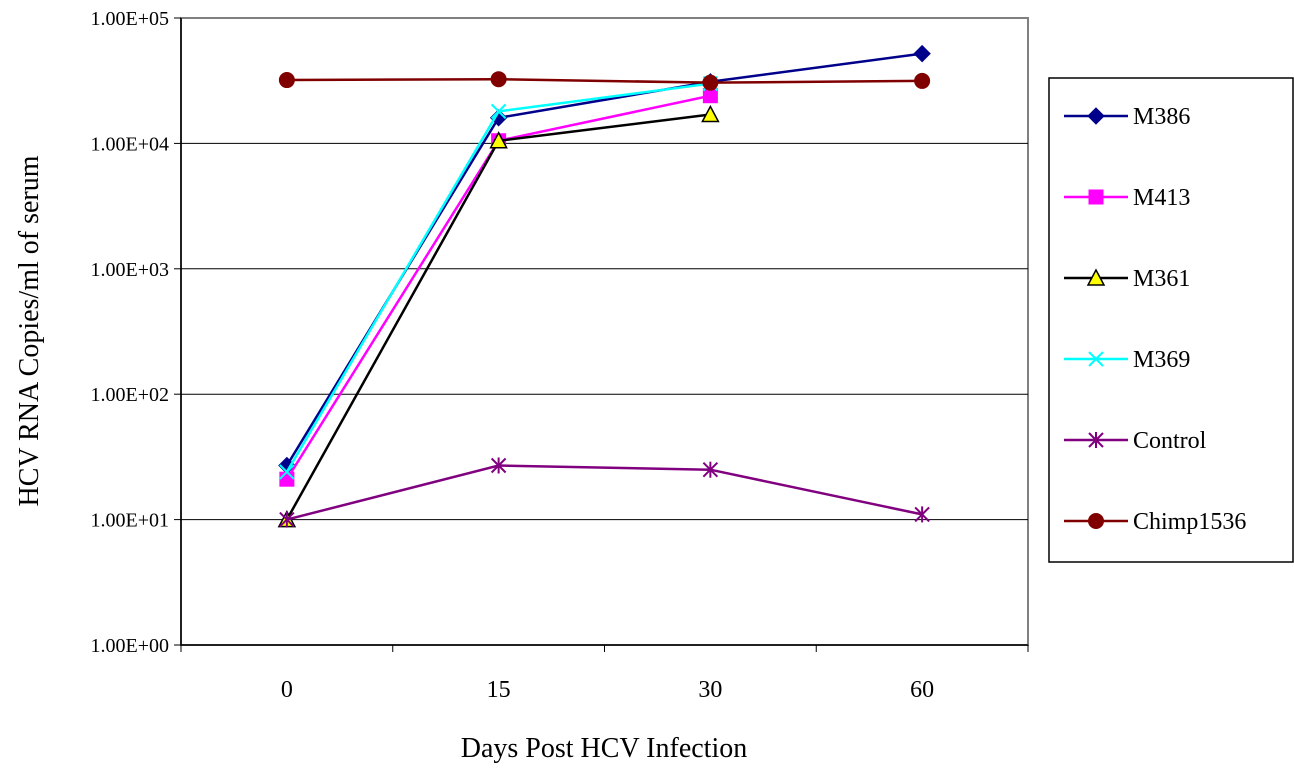 This screenshot has width=1294, height=770. I want to click on legend-label: Chimp1536, so click(1189, 522).